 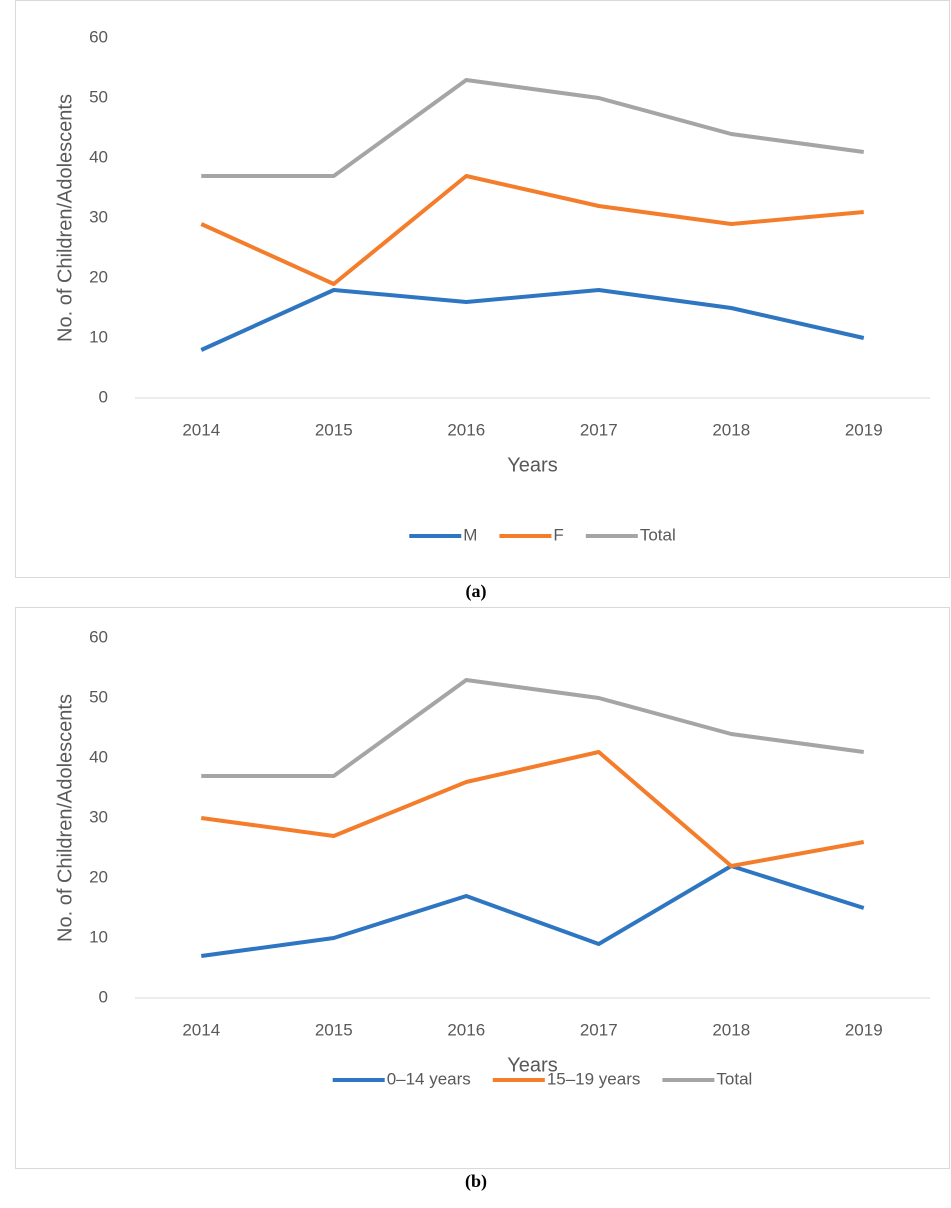 What do you see at coordinates (470, 534) in the screenshot?
I see `legend-label: M` at bounding box center [470, 534].